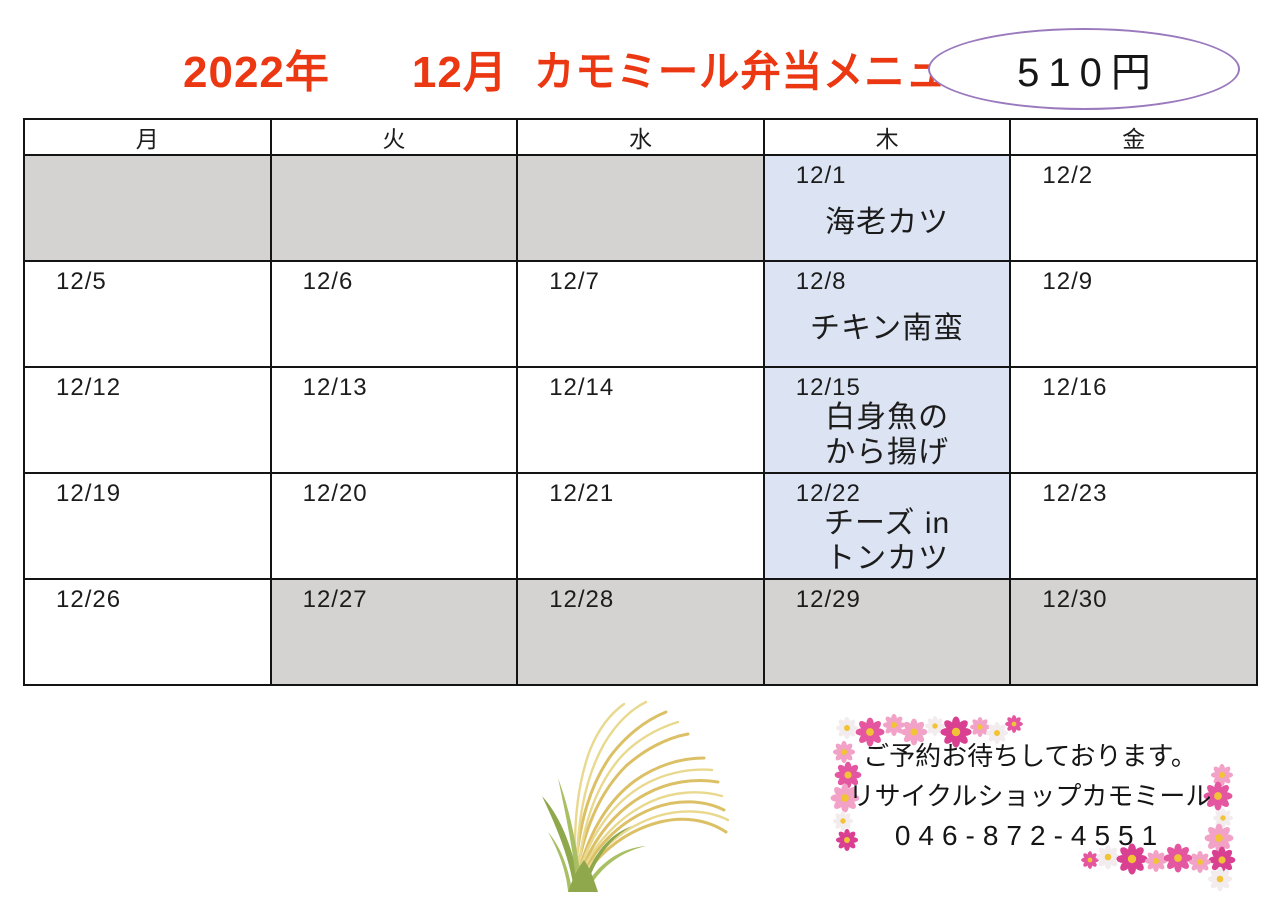 This screenshot has height=905, width=1280. I want to click on footer-reservation-text: ご予約お待ちしております。, so click(1030, 756).